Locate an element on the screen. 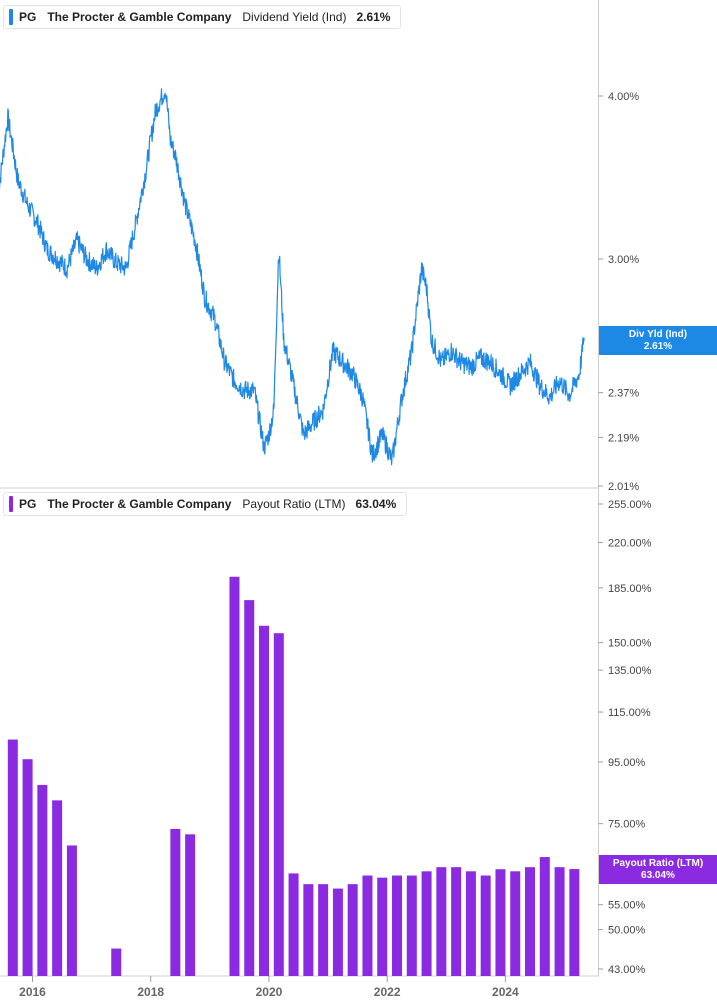  y-tick-label: 150.00% is located at coordinates (630, 644).